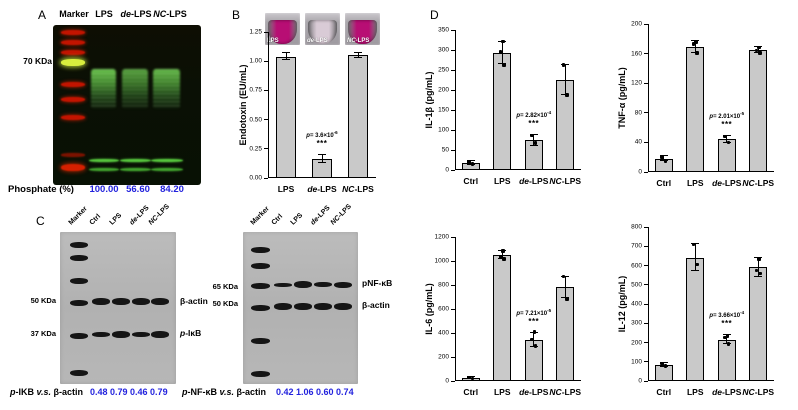  I want to click on y-tick-label: 0.25, so click(255, 149).